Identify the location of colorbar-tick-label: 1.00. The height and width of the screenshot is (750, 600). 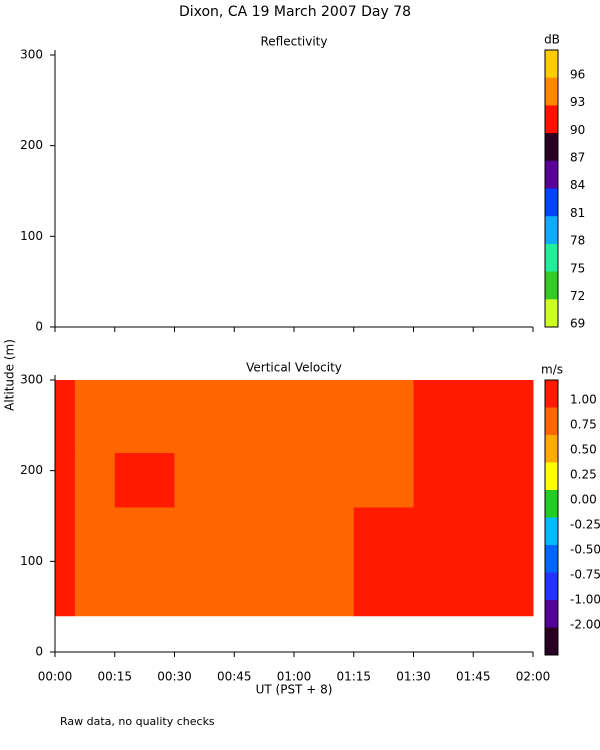
(583, 400).